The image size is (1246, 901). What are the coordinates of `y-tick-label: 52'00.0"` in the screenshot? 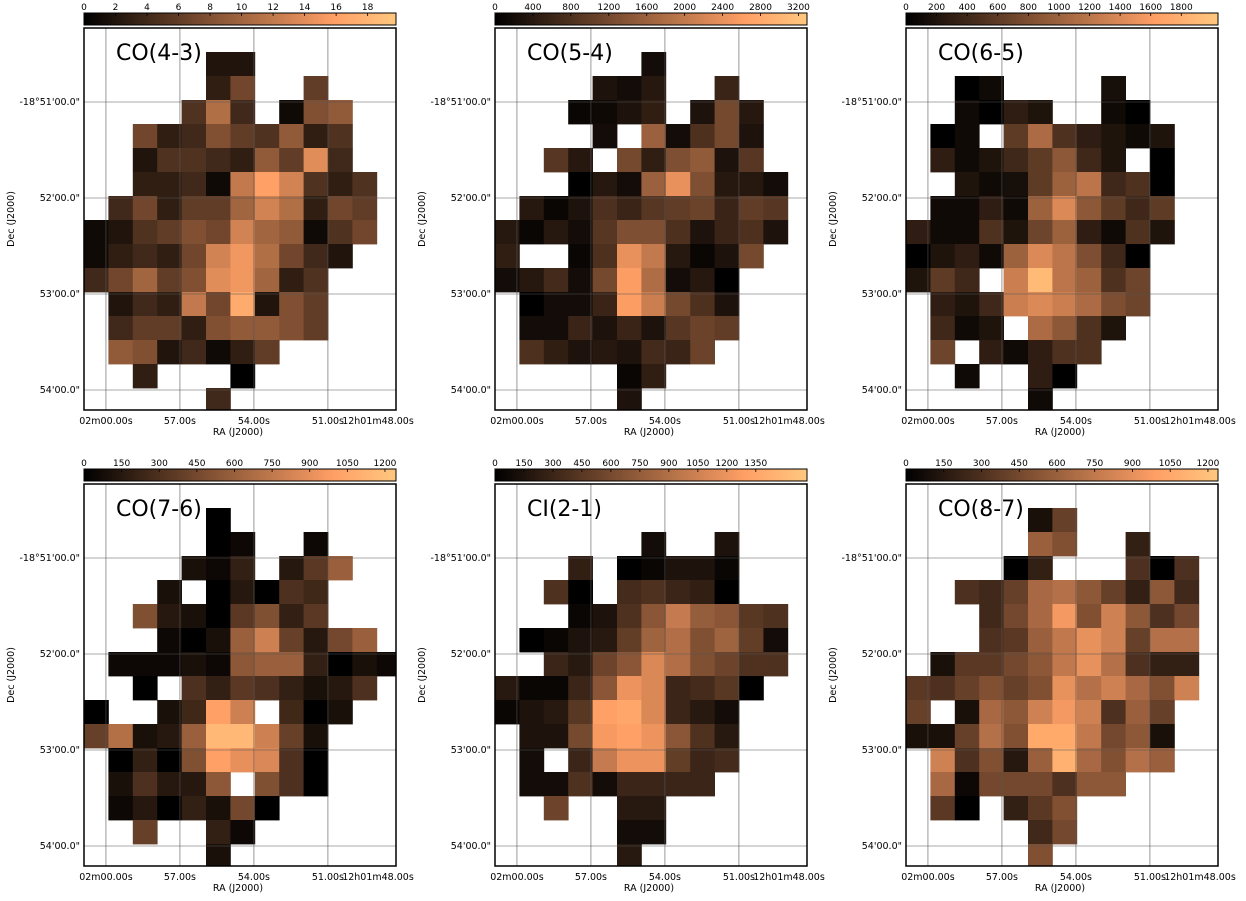 It's located at (60, 198).